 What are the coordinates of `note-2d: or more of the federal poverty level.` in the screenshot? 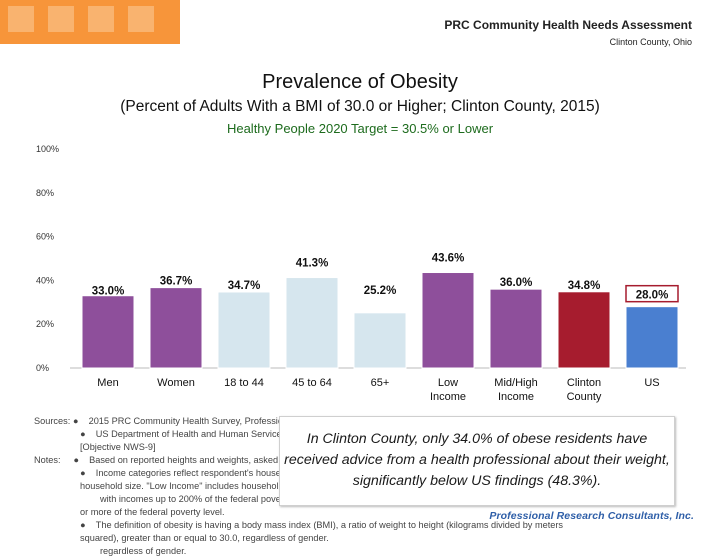 It's located at (152, 512).